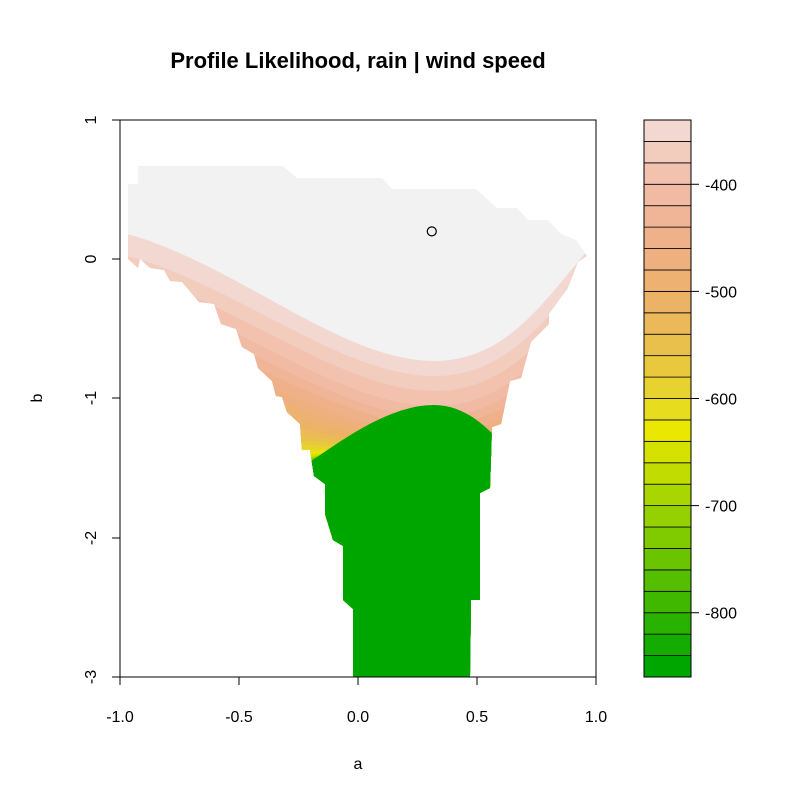  Describe the element at coordinates (120, 717) in the screenshot. I see `x-tick-label: -1.0` at that location.